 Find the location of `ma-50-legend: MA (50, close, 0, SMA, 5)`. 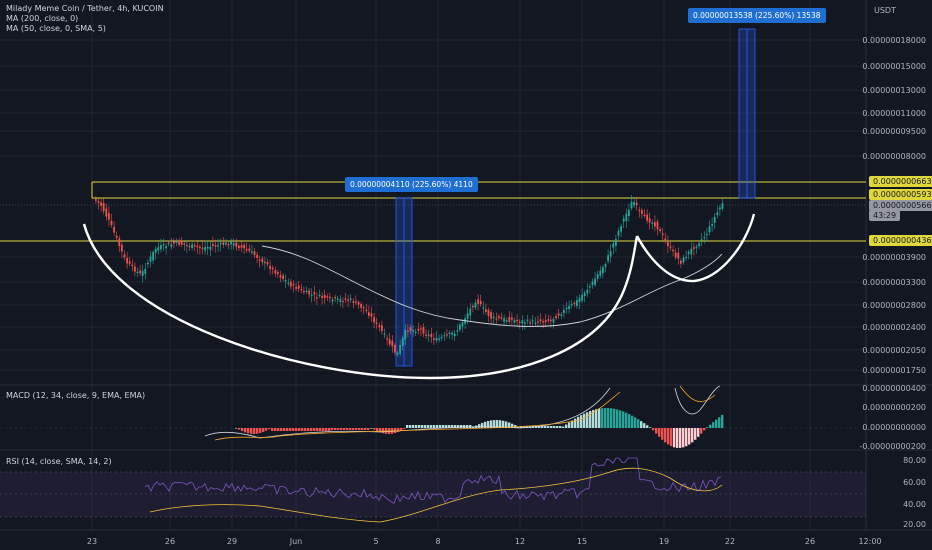

ma-50-legend: MA (50, close, 0, SMA, 5) is located at coordinates (56, 28).